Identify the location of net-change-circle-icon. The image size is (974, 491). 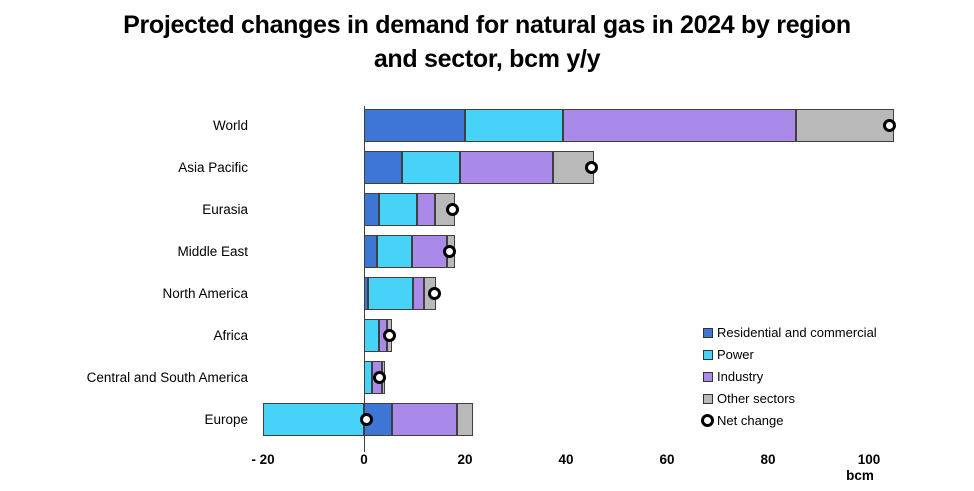
(707, 420).